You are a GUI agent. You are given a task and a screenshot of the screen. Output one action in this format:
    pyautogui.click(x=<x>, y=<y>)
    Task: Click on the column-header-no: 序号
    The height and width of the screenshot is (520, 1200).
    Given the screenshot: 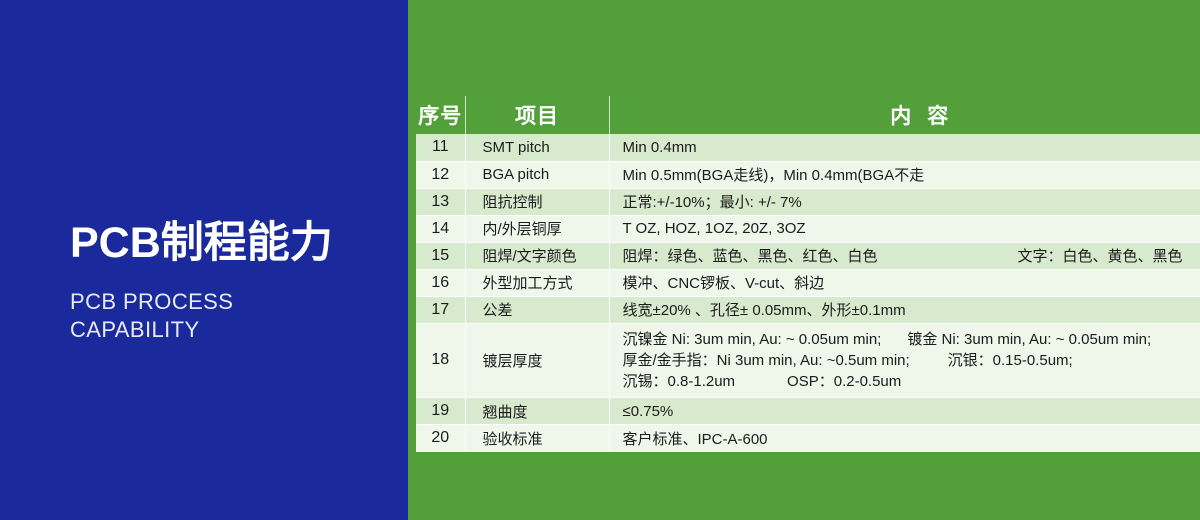 What is the action you would take?
    pyautogui.click(x=441, y=115)
    